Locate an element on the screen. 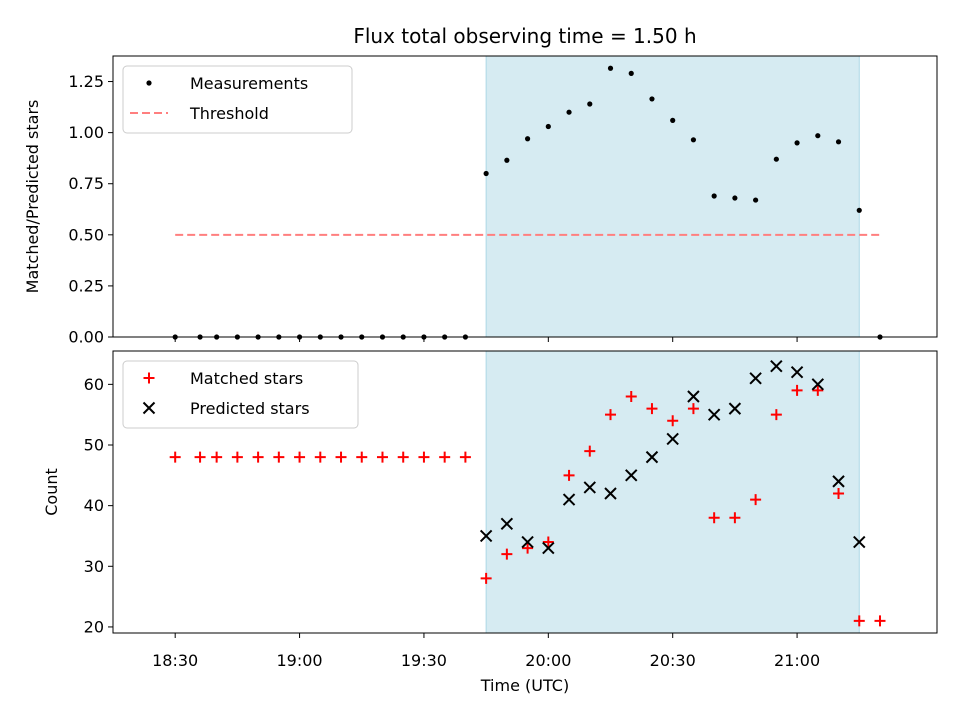 This screenshot has width=960, height=724. x-tick-label-3: 20:00 is located at coordinates (548, 660).